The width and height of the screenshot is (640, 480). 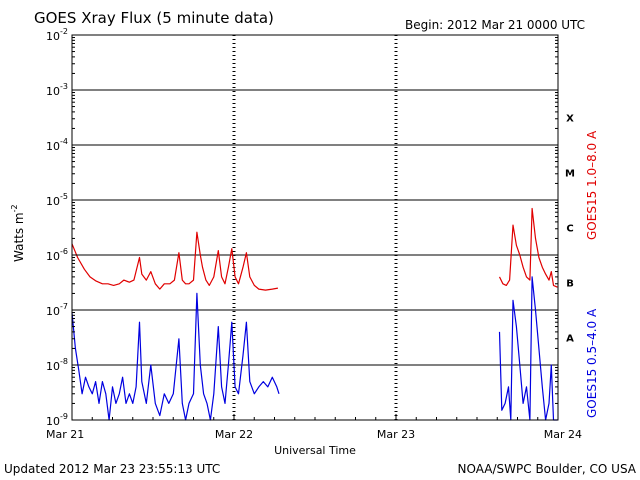 I want to click on y-tick-exponent: -6, so click(x=64, y=251).